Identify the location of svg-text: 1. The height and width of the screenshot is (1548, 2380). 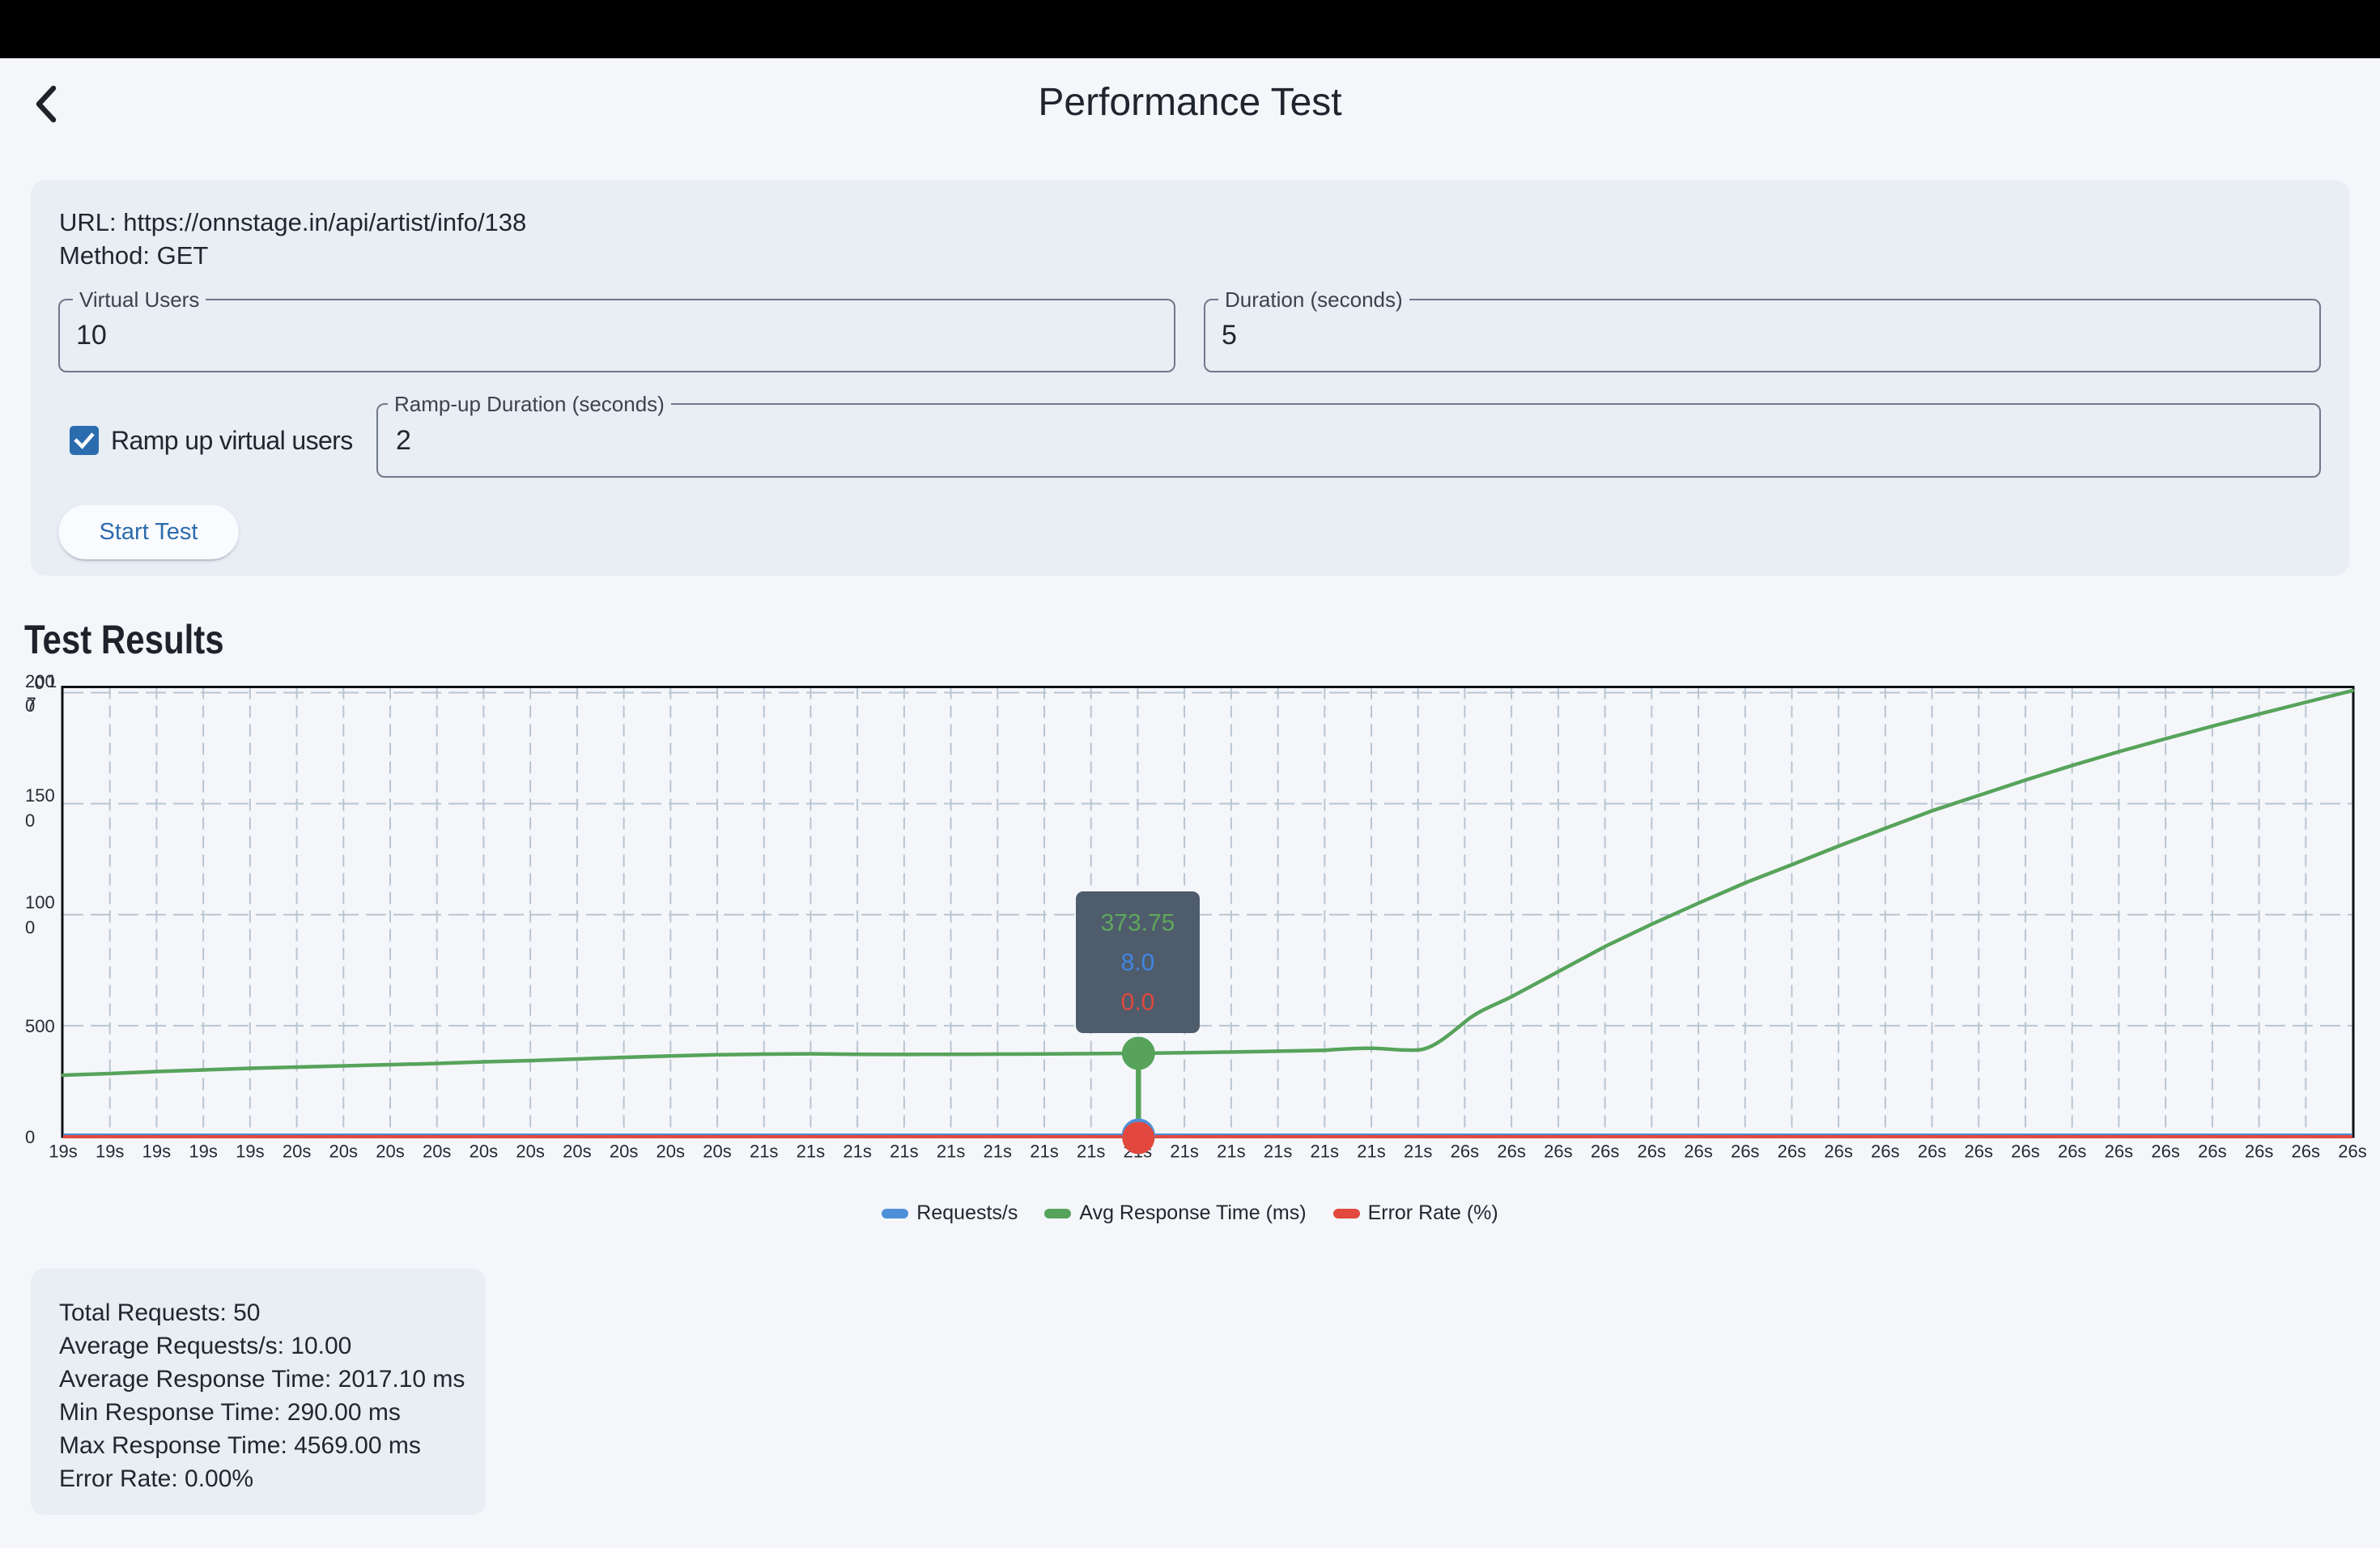
(52, 681).